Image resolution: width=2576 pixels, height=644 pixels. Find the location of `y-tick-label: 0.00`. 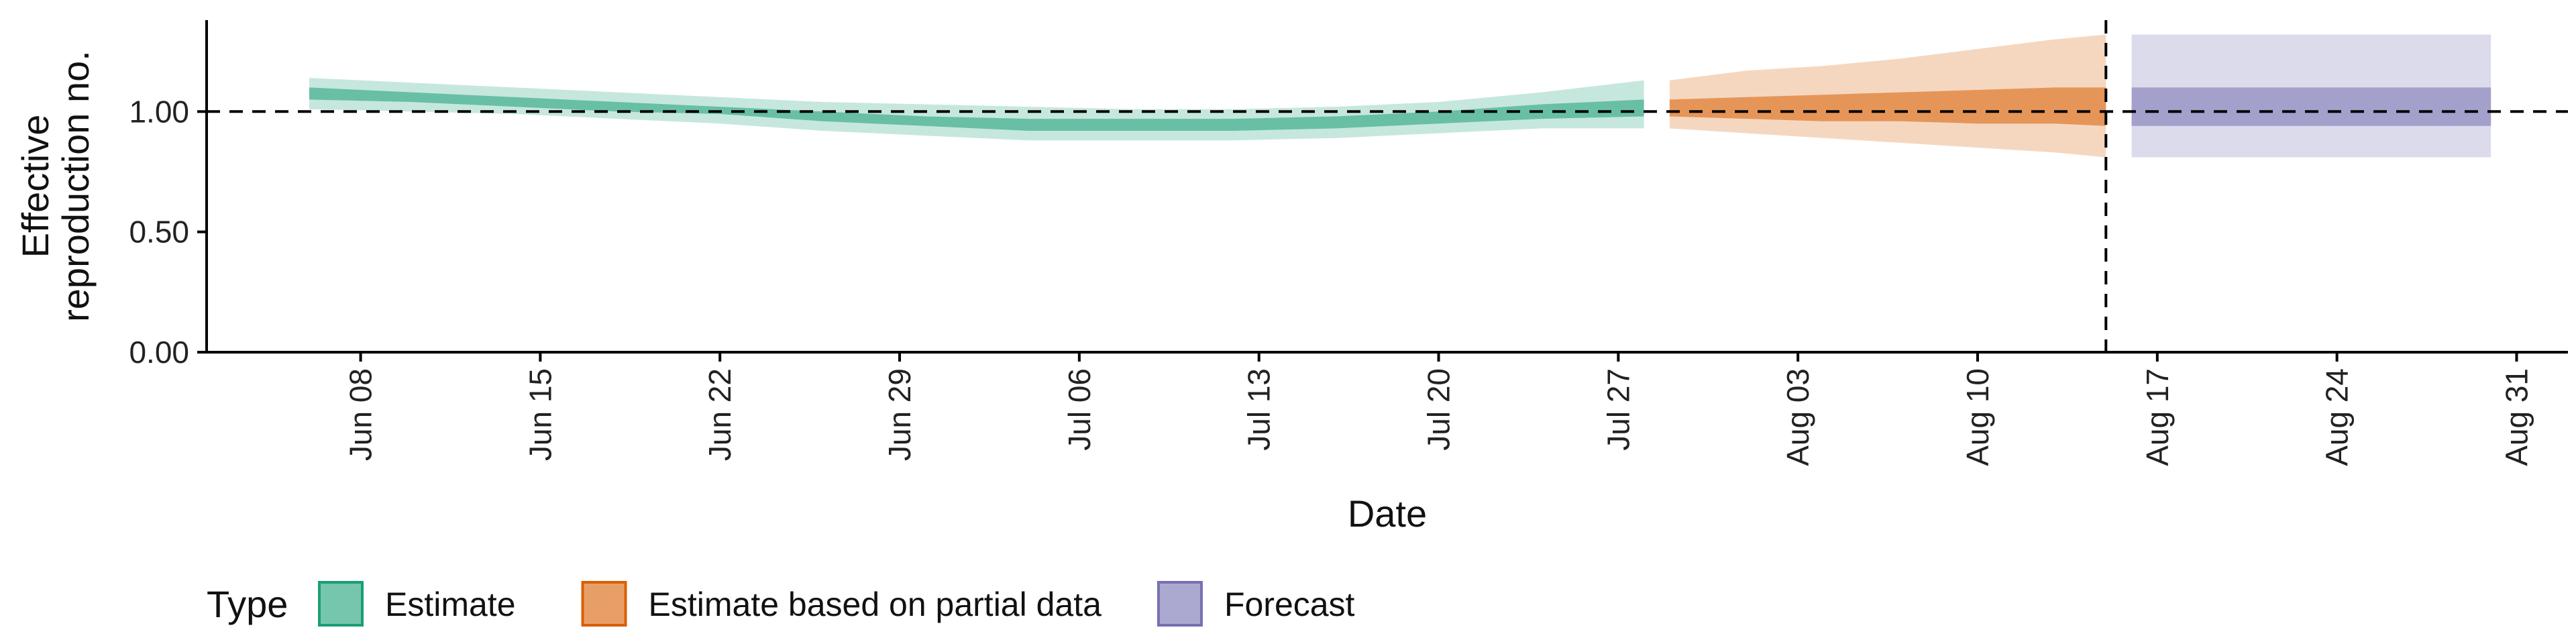

y-tick-label: 0.00 is located at coordinates (159, 352).